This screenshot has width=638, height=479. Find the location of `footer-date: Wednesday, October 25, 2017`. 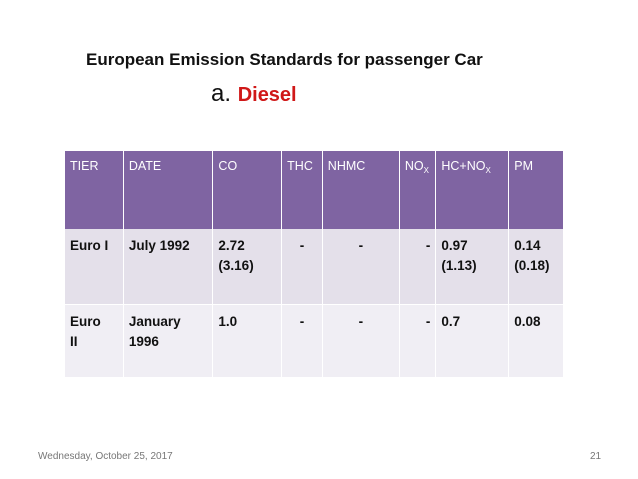

footer-date: Wednesday, October 25, 2017 is located at coordinates (105, 456).